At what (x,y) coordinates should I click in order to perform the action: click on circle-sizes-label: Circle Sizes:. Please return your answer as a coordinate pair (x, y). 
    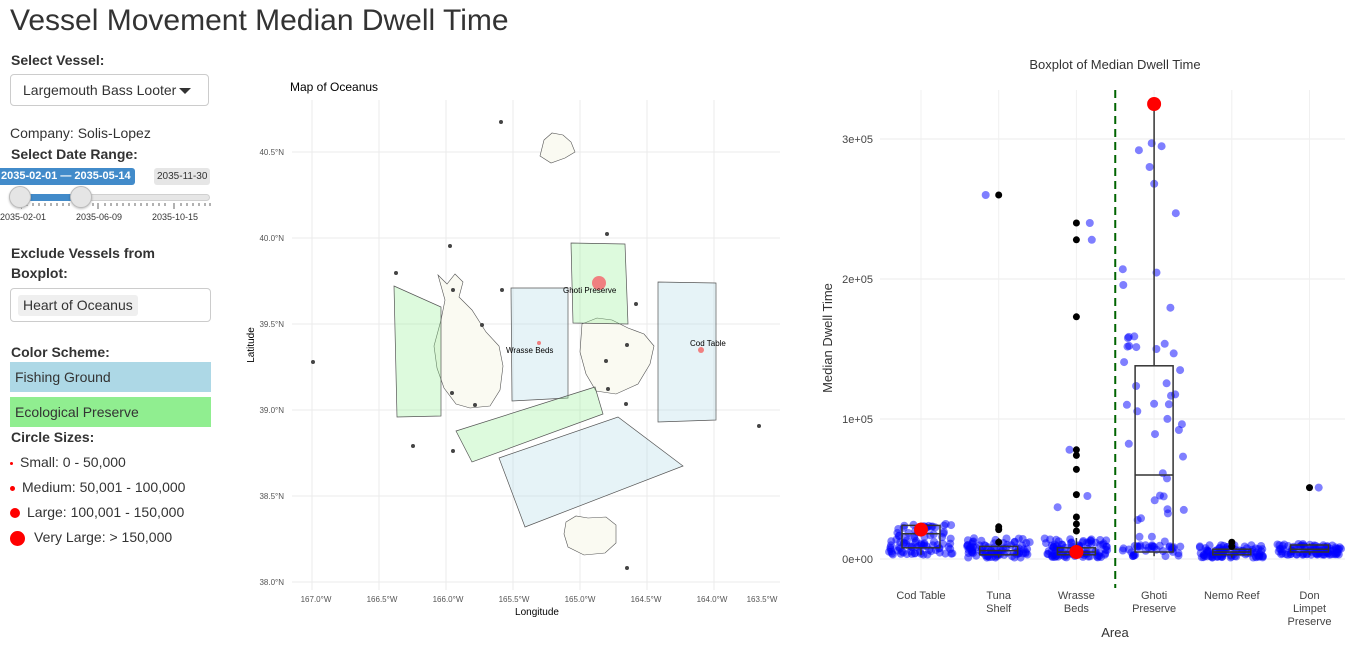
    Looking at the image, I should click on (53, 437).